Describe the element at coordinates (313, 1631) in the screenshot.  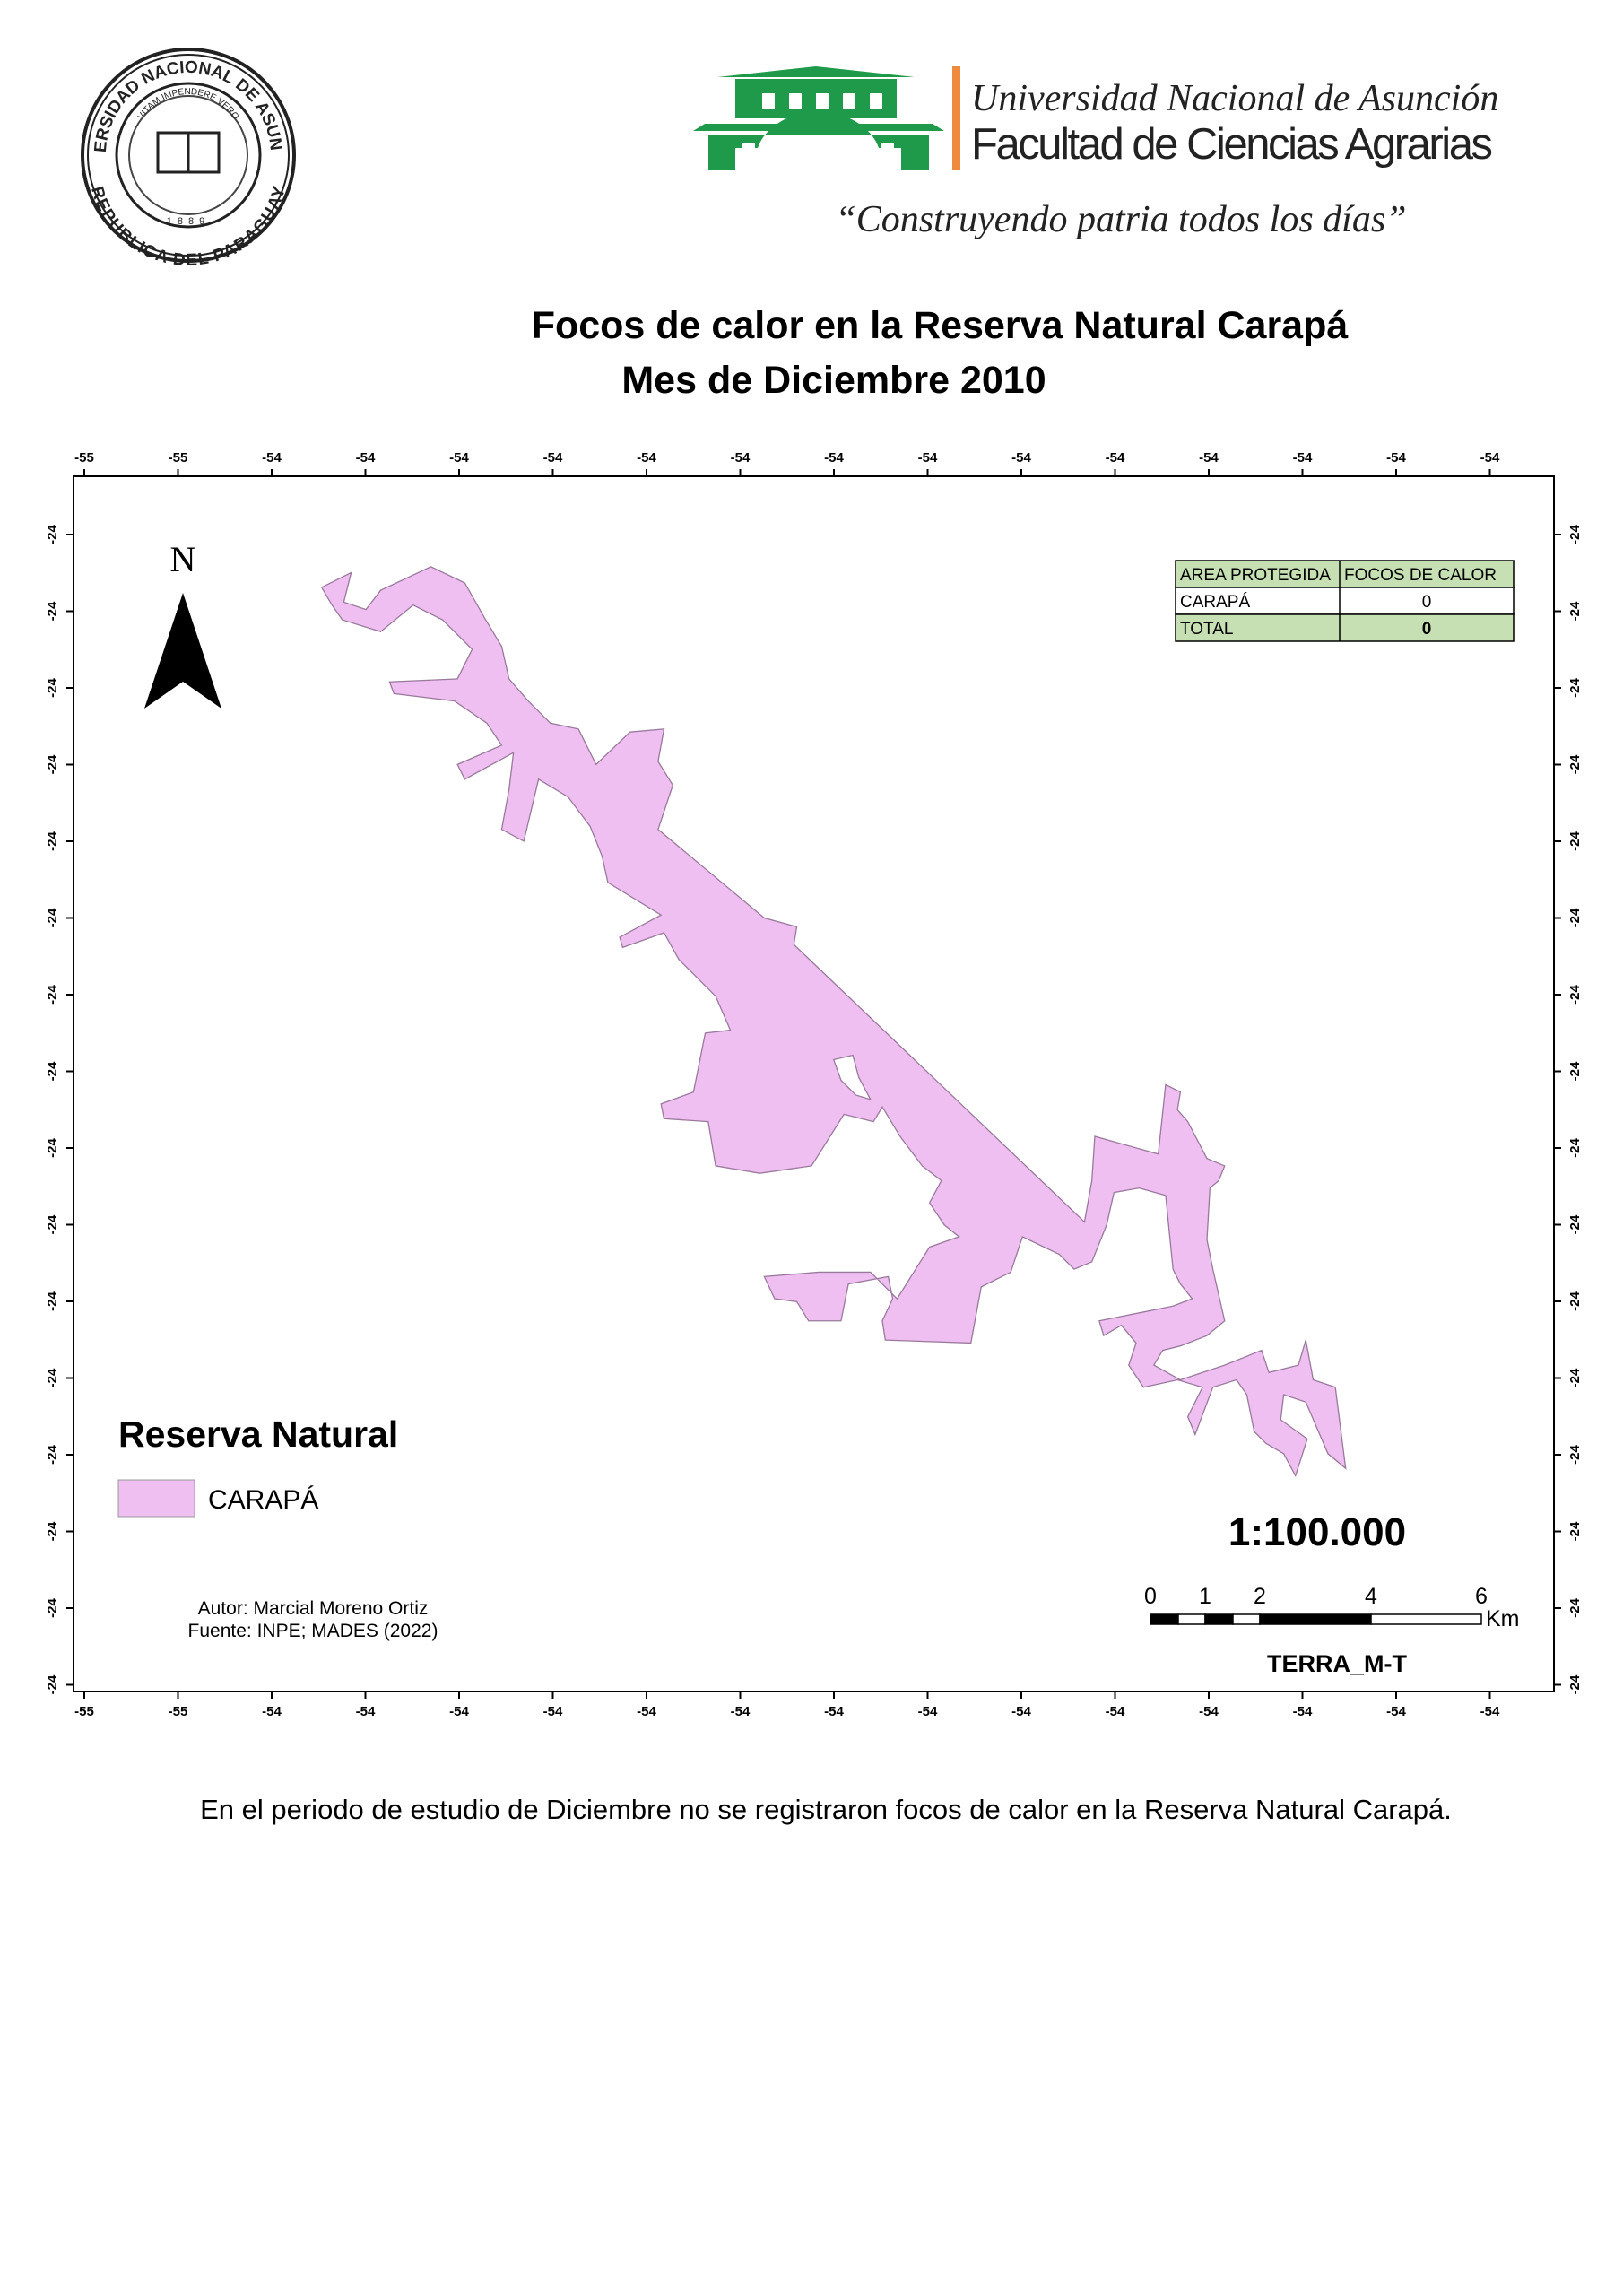
I see `source: Fuente: INPE; MADES (2022)` at that location.